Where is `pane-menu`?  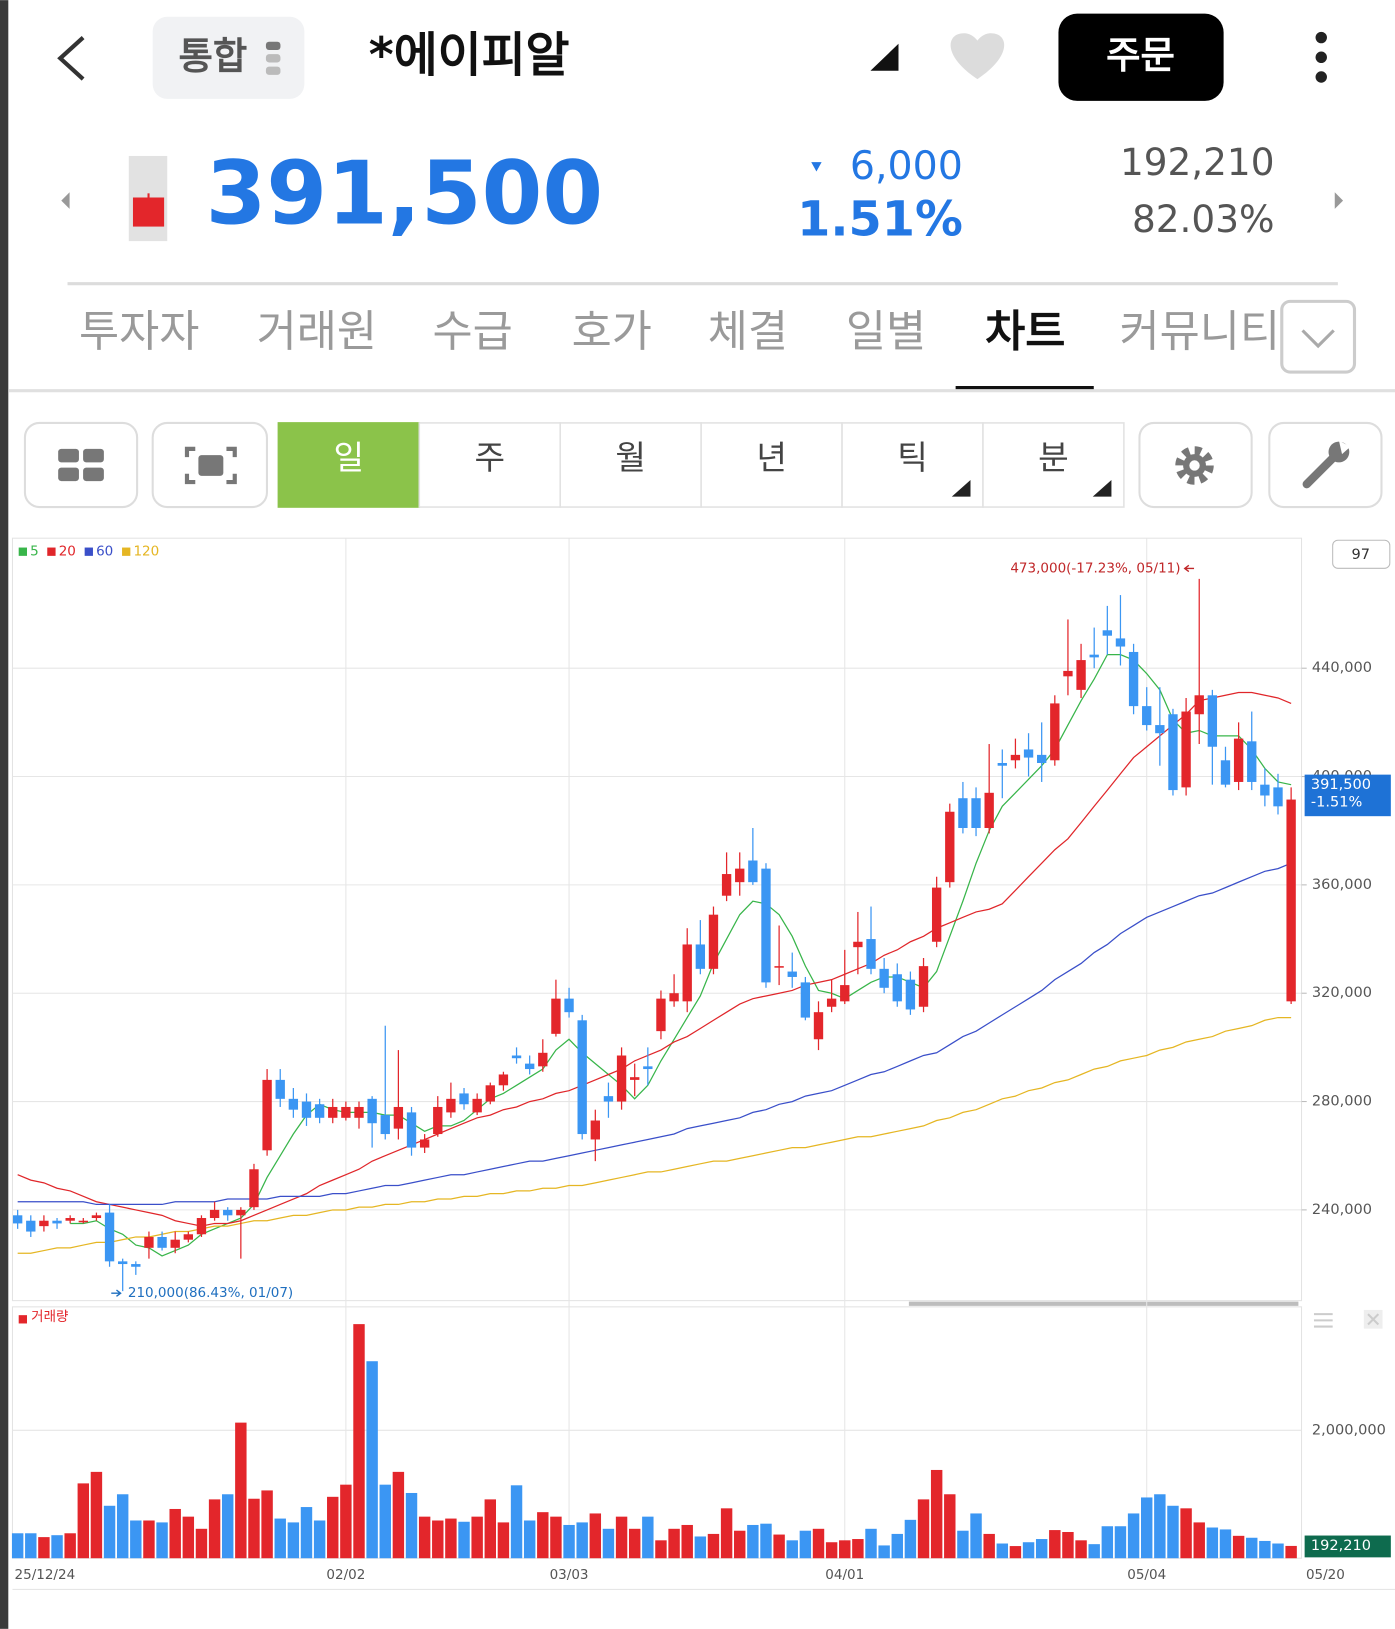
pane-menu is located at coordinates (1323, 1320).